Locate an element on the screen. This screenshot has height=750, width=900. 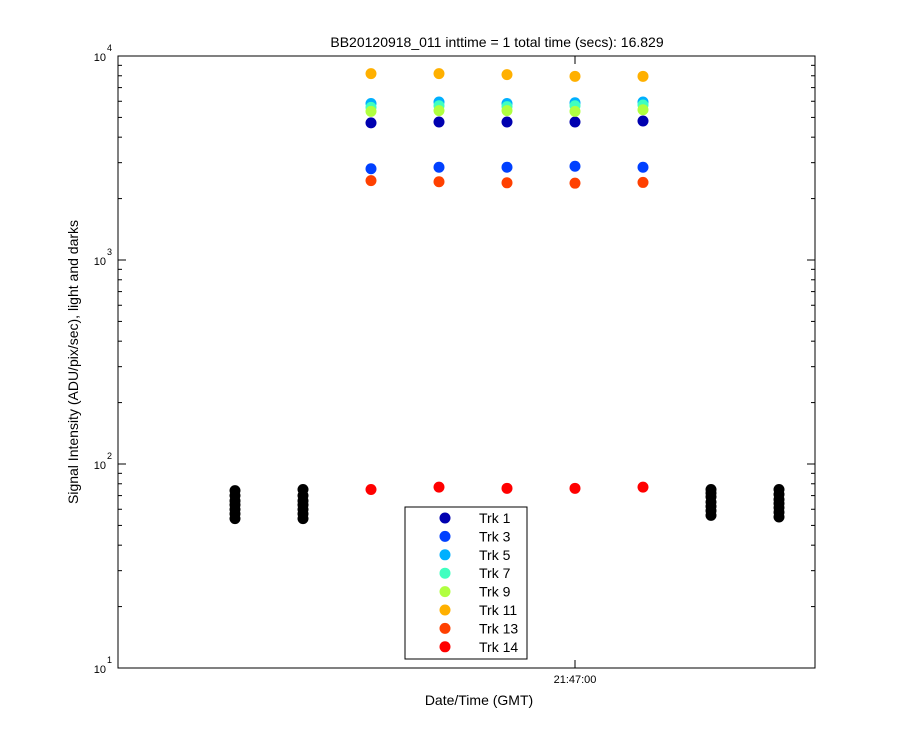
legend-item: Trk 11 is located at coordinates (478, 610).